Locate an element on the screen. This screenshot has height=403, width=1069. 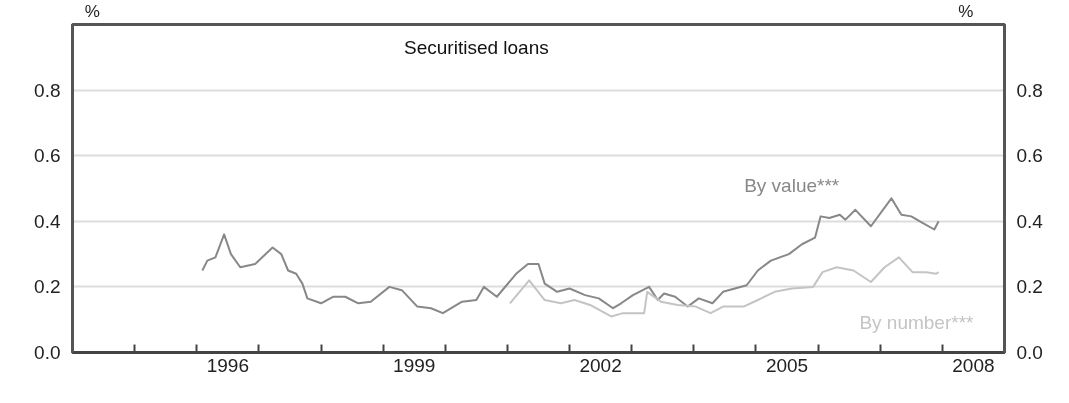
y2-tick-label: 0.8 is located at coordinates (1029, 90).